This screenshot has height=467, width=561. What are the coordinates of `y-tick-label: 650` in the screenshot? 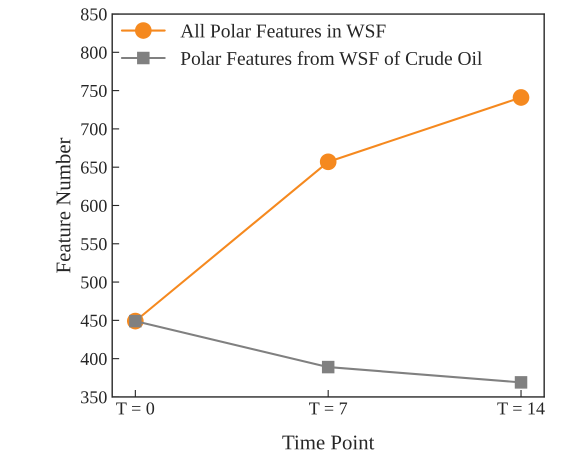 It's located at (94, 167).